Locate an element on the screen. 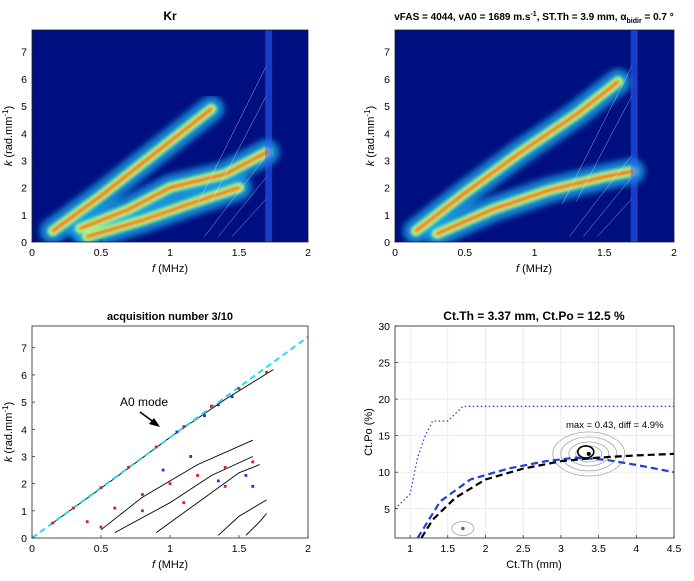 The width and height of the screenshot is (694, 581). x-axis-label: f (MHz) is located at coordinates (170, 269).